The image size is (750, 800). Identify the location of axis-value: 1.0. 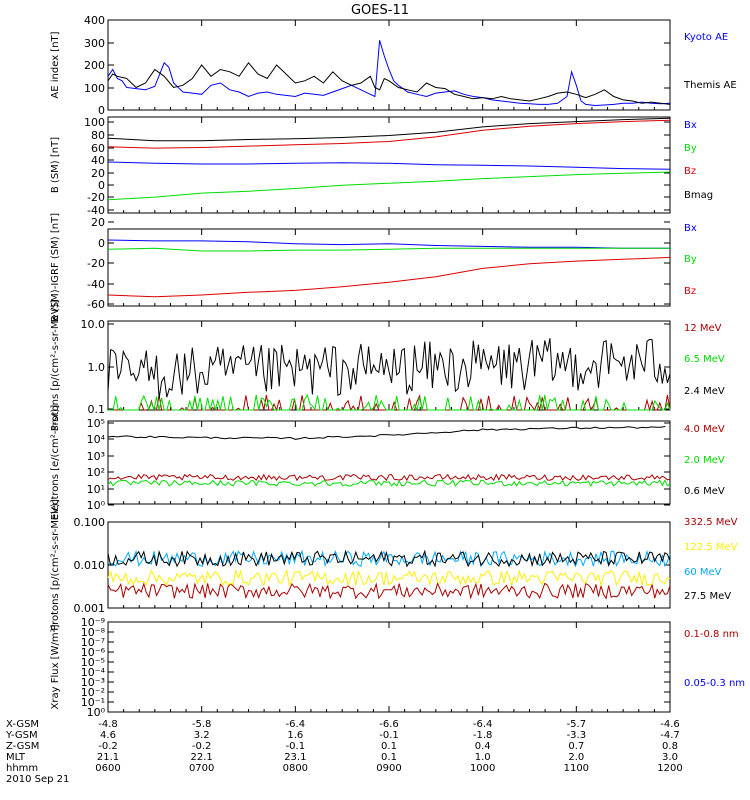
(483, 757).